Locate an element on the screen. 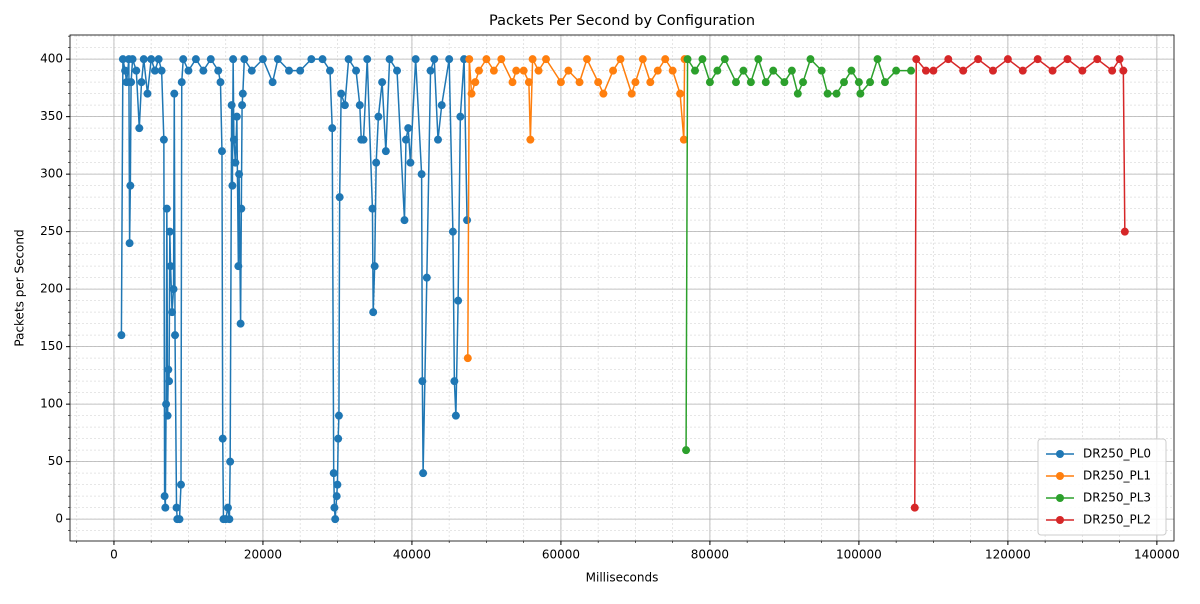  y-tick-label: 300 is located at coordinates (51, 174).